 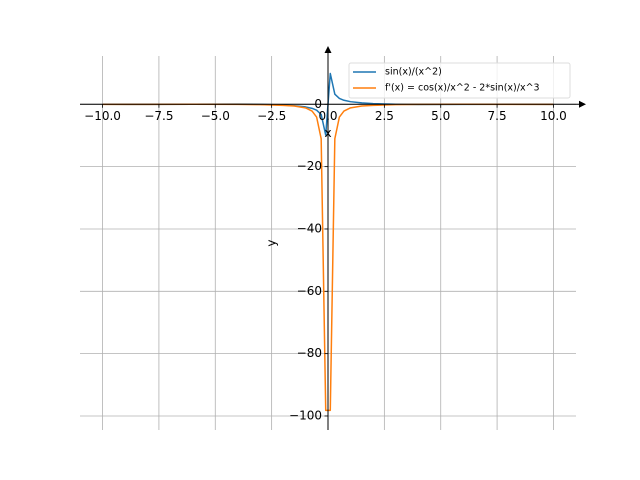 I want to click on y-tick-label: −20, so click(x=309, y=166).